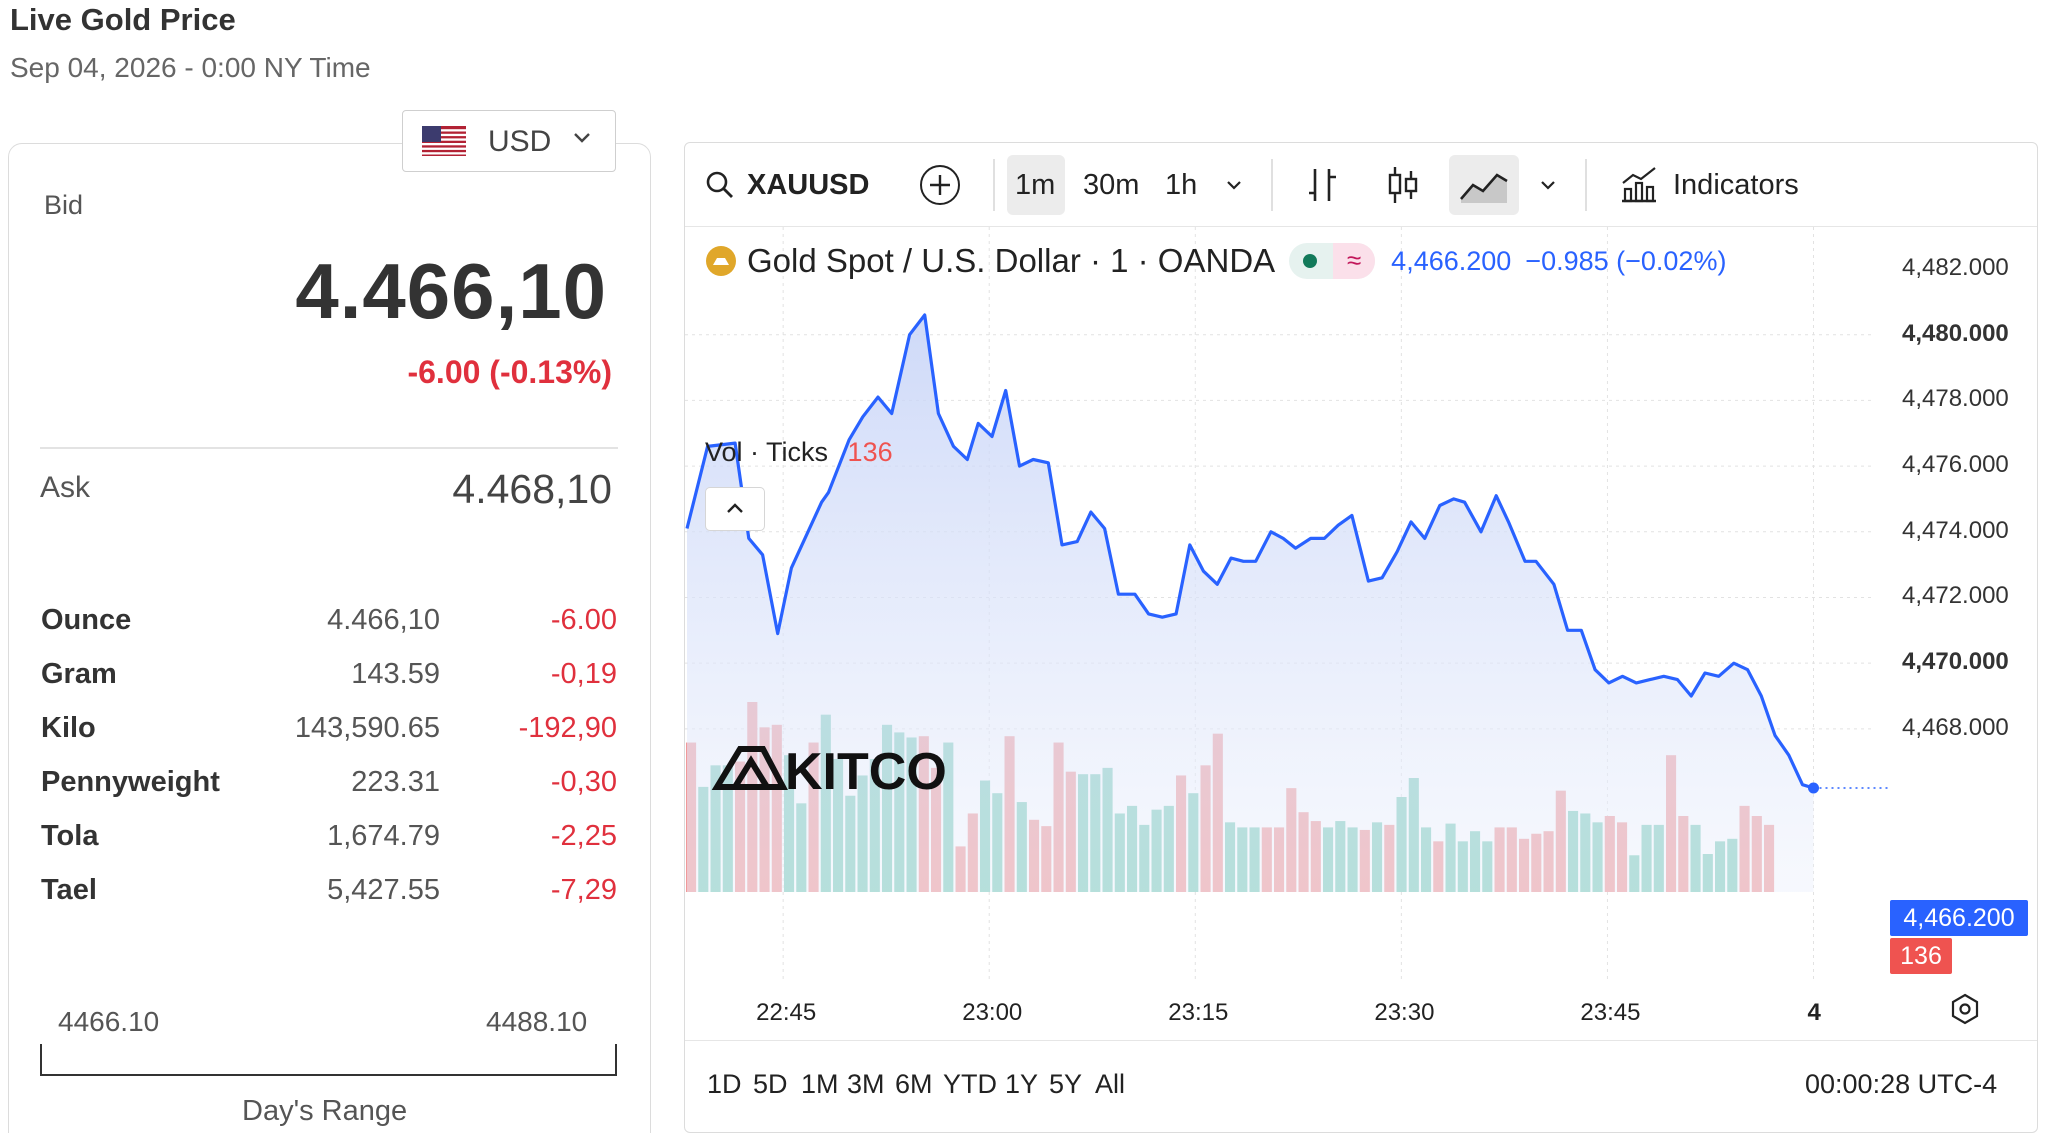 This screenshot has width=2048, height=1133. What do you see at coordinates (1011, 261) in the screenshot?
I see `legend-symbol-title: Gold Spot / U.S. Dollar · 1 · OANDA` at bounding box center [1011, 261].